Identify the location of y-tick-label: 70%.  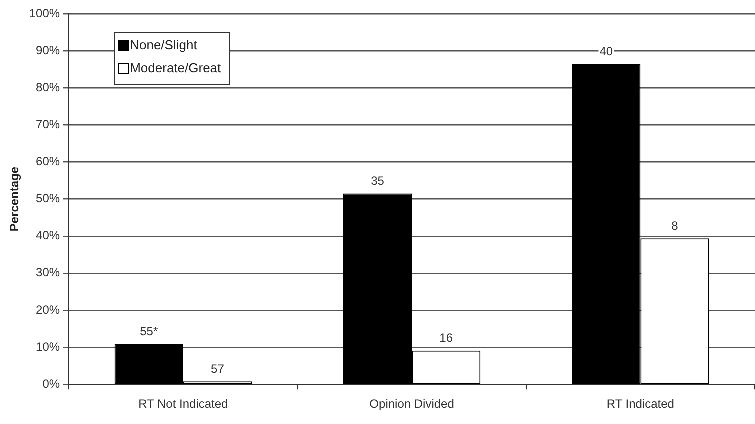
(48, 124).